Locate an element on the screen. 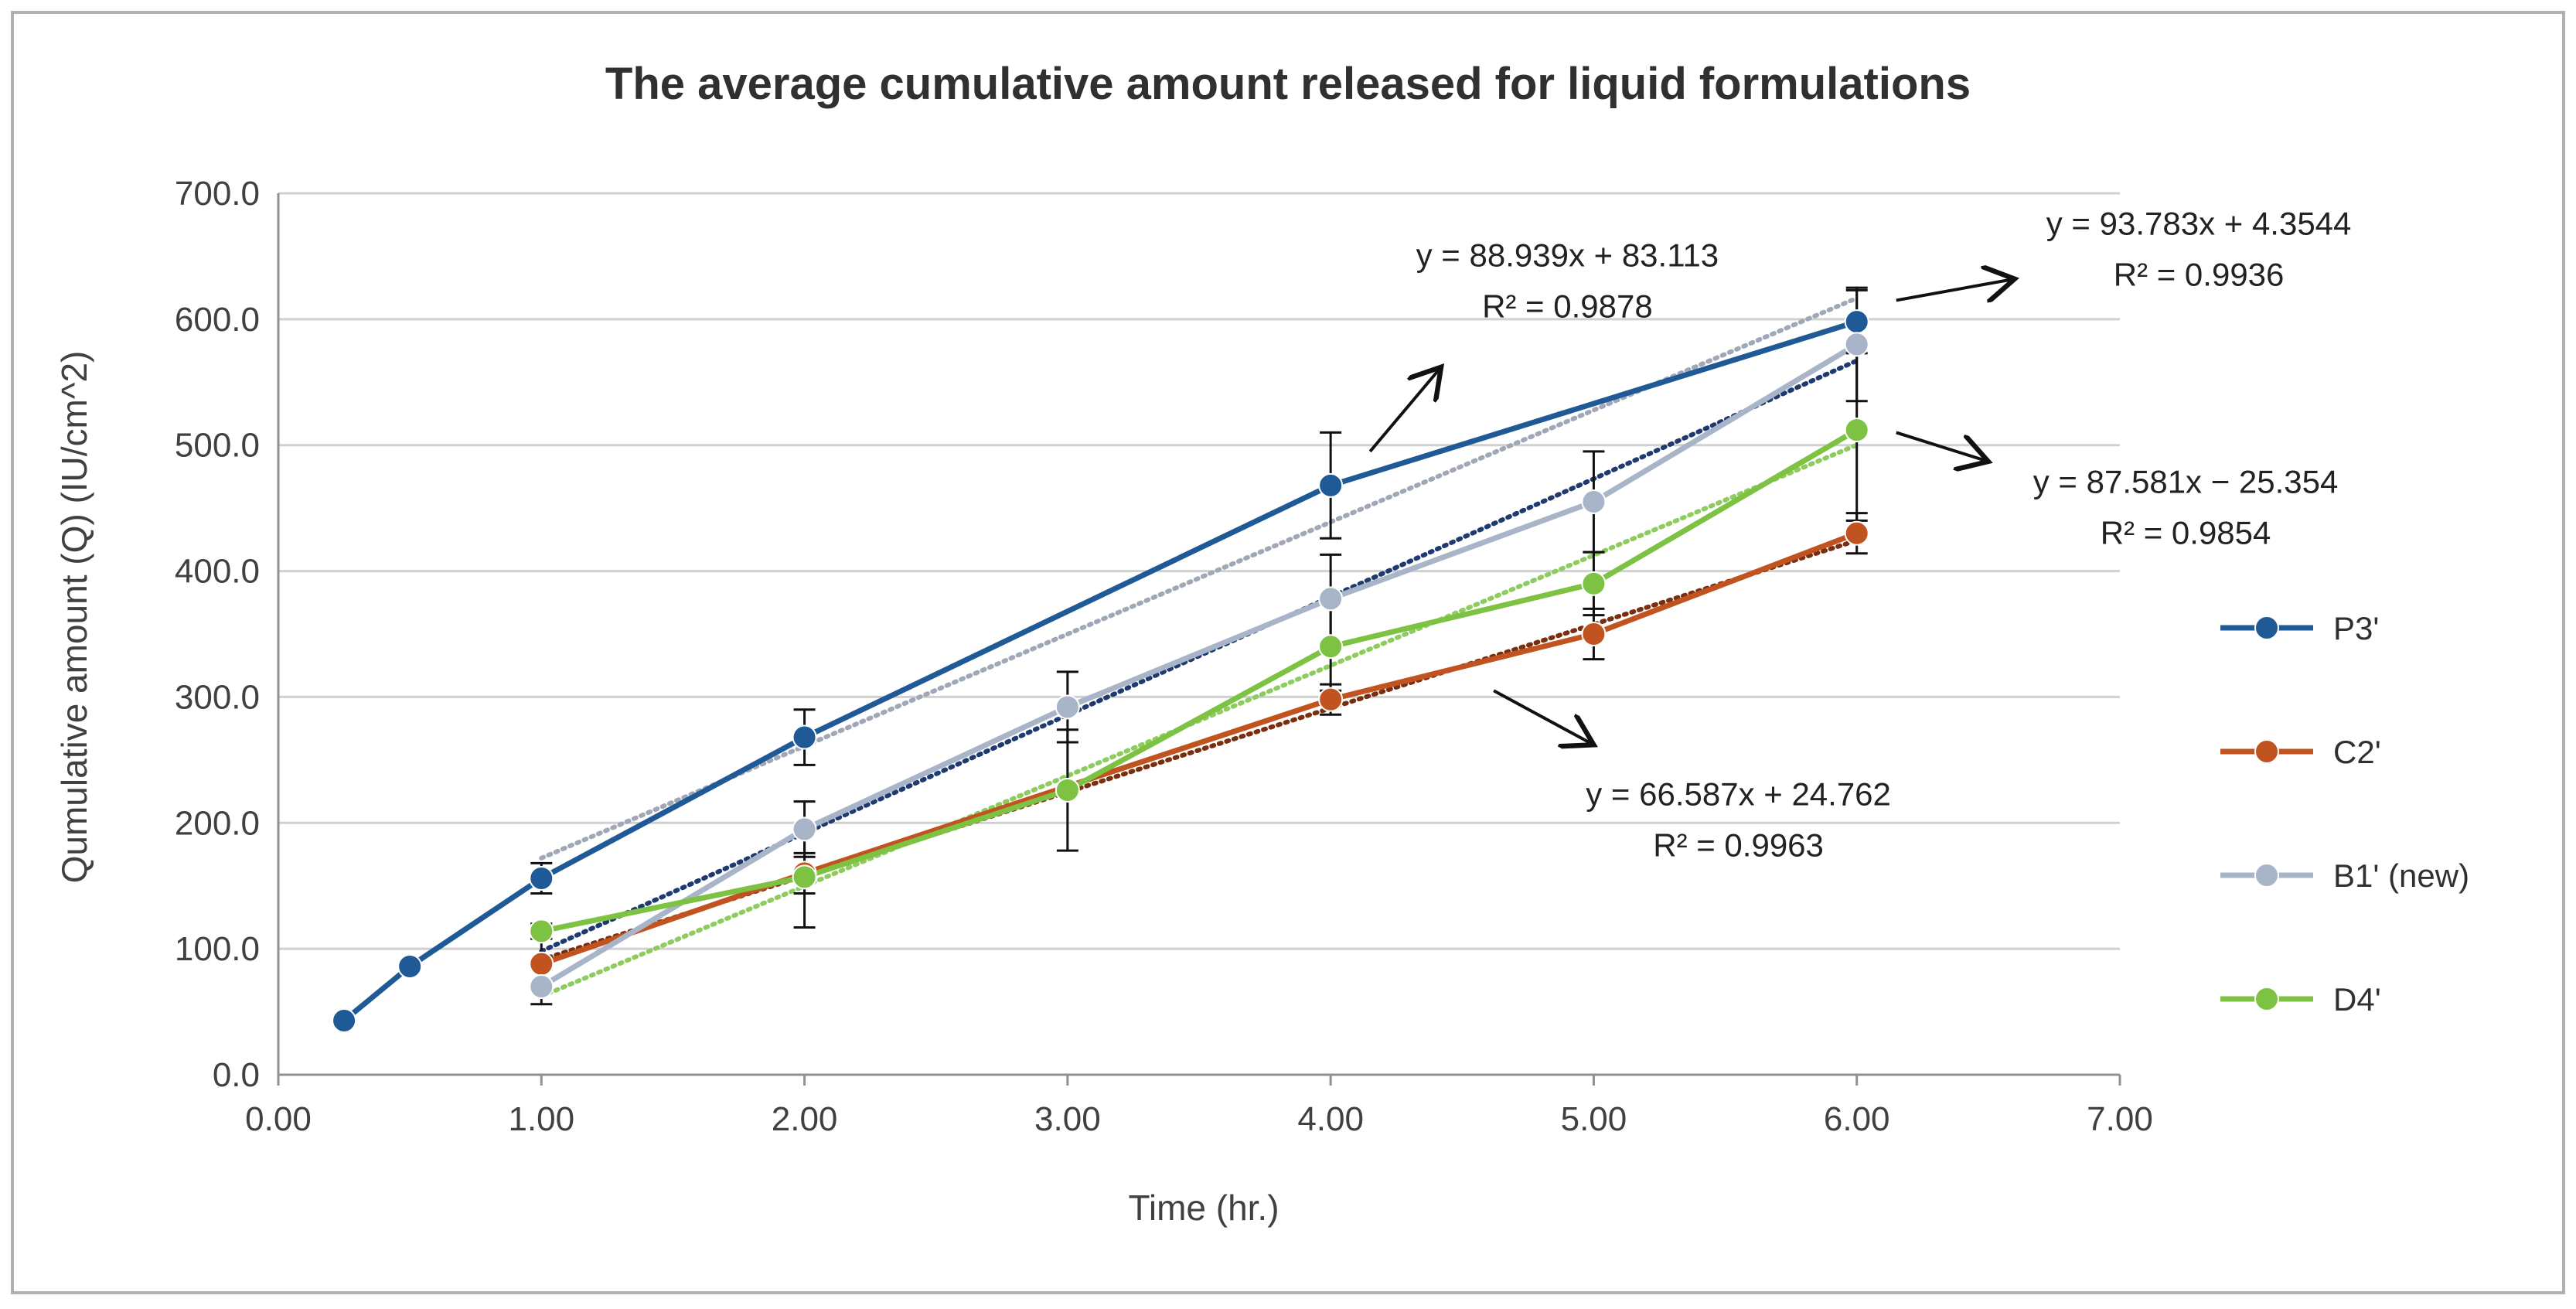 This screenshot has width=2576, height=1309. trendline-equation: y = 88.939x + 83.113 is located at coordinates (1567, 255).